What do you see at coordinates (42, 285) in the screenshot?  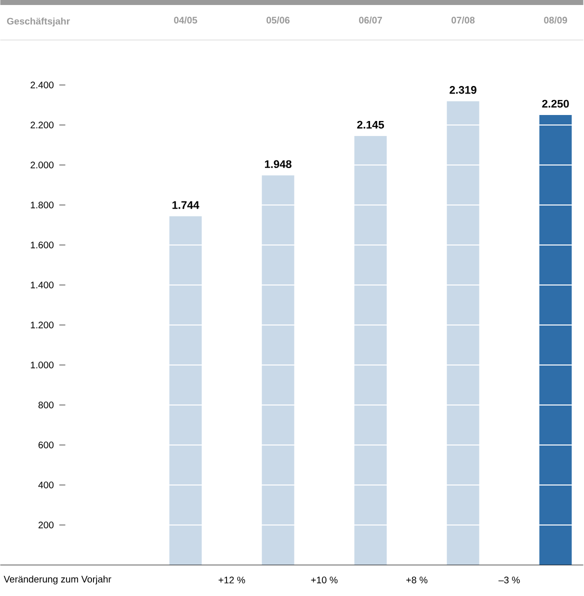 I see `y-tick-label: 1.400` at bounding box center [42, 285].